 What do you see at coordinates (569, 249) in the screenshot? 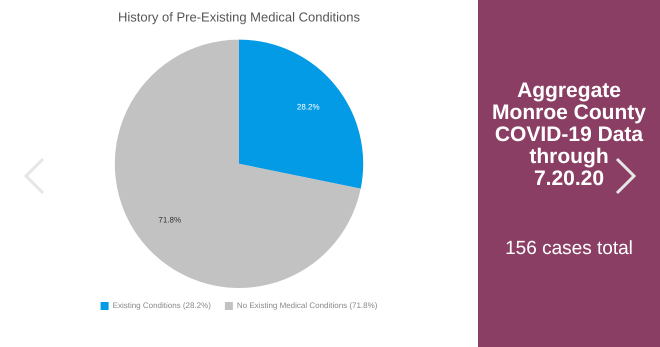
I see `text: 156 cases total` at bounding box center [569, 249].